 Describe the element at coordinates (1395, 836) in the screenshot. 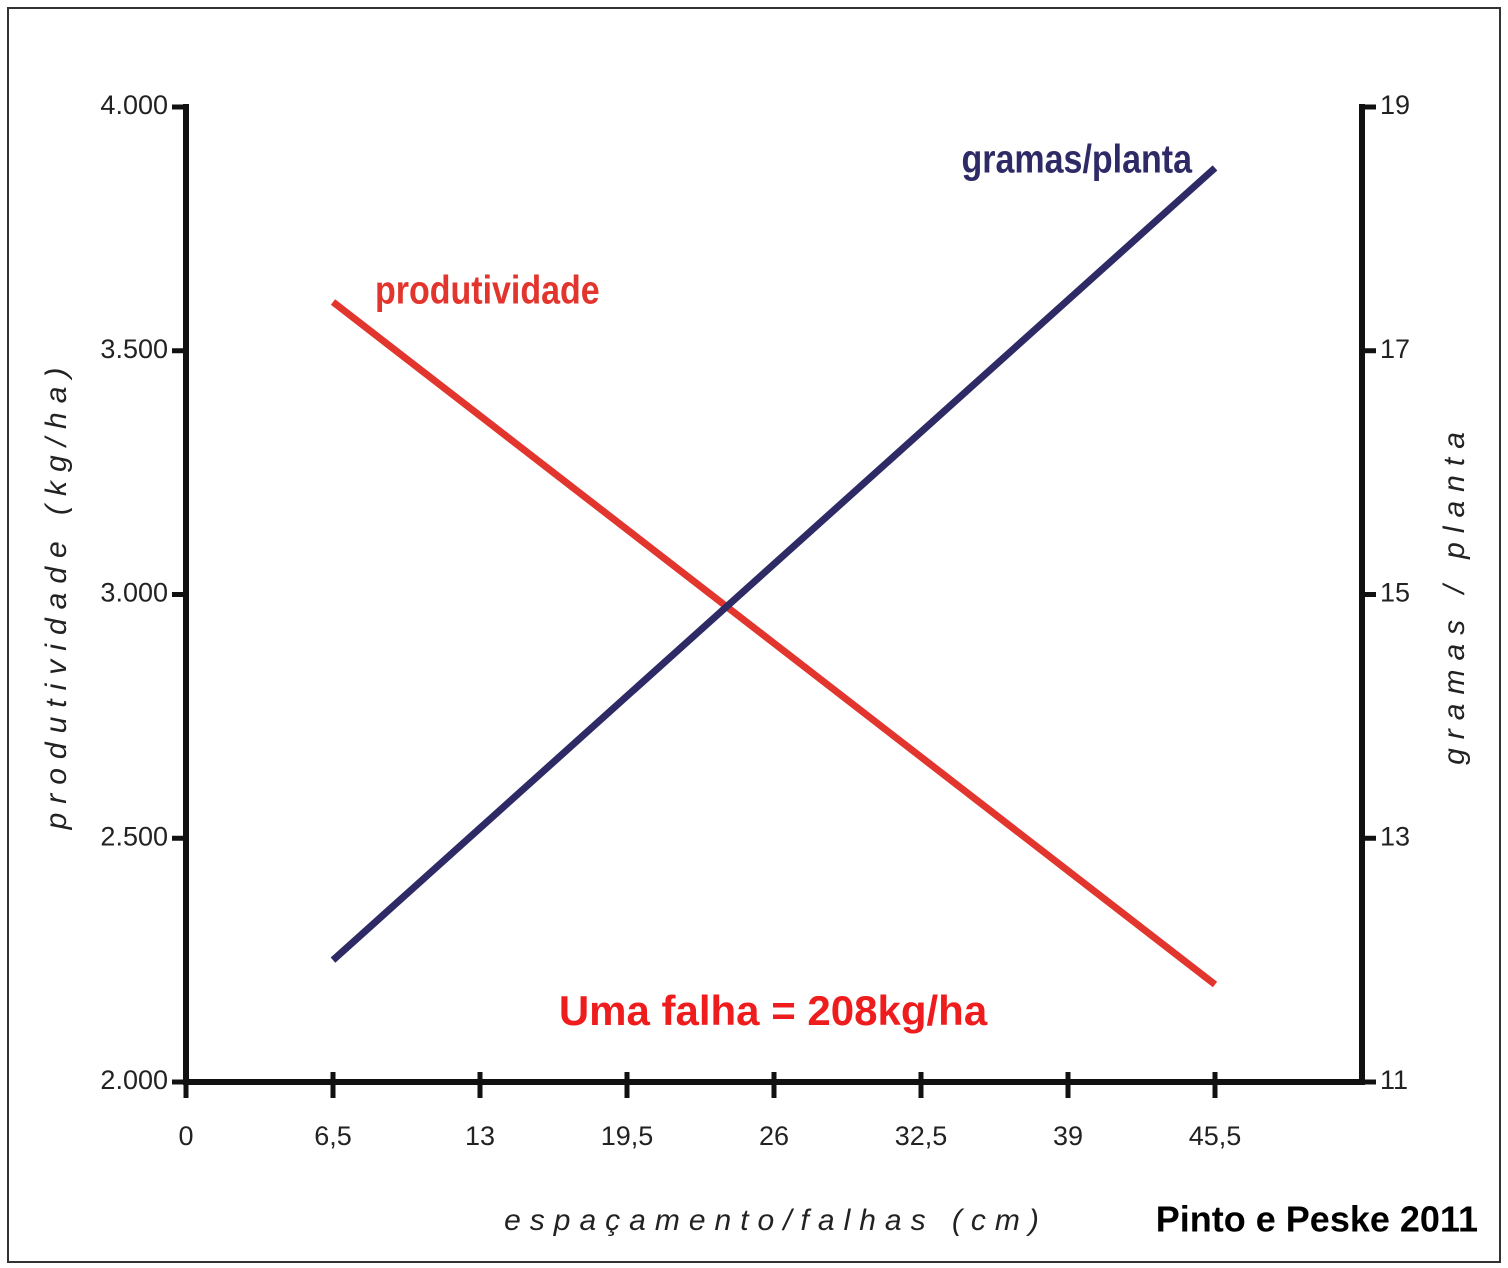

I see `y2-tick-label: 13` at that location.